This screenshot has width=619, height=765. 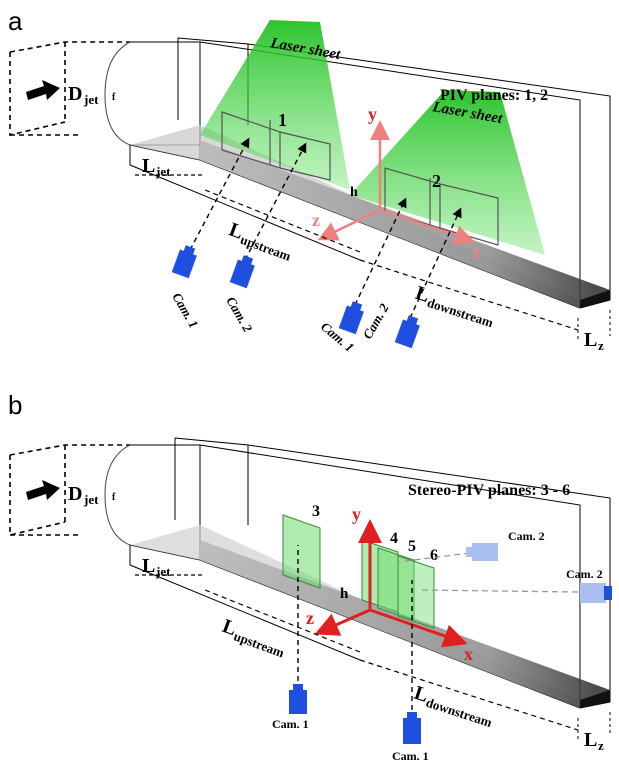 What do you see at coordinates (91, 99) in the screenshot?
I see `d-jet-a-sub: jet` at bounding box center [91, 99].